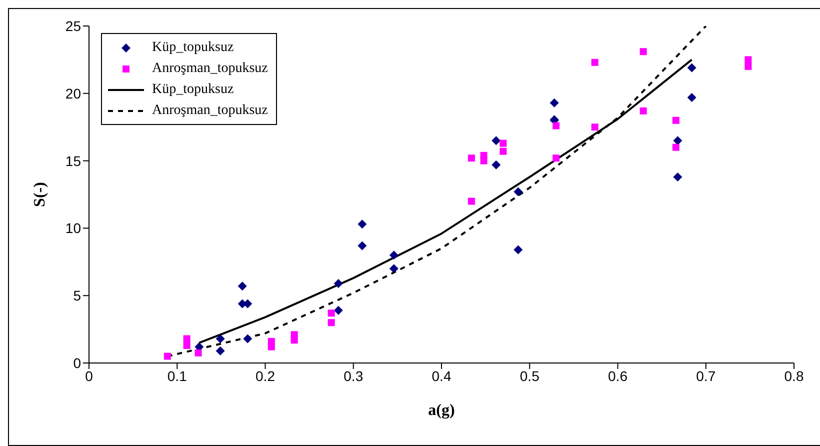 Image resolution: width=820 pixels, height=446 pixels. I want to click on y-tick-label: 20, so click(73, 93).